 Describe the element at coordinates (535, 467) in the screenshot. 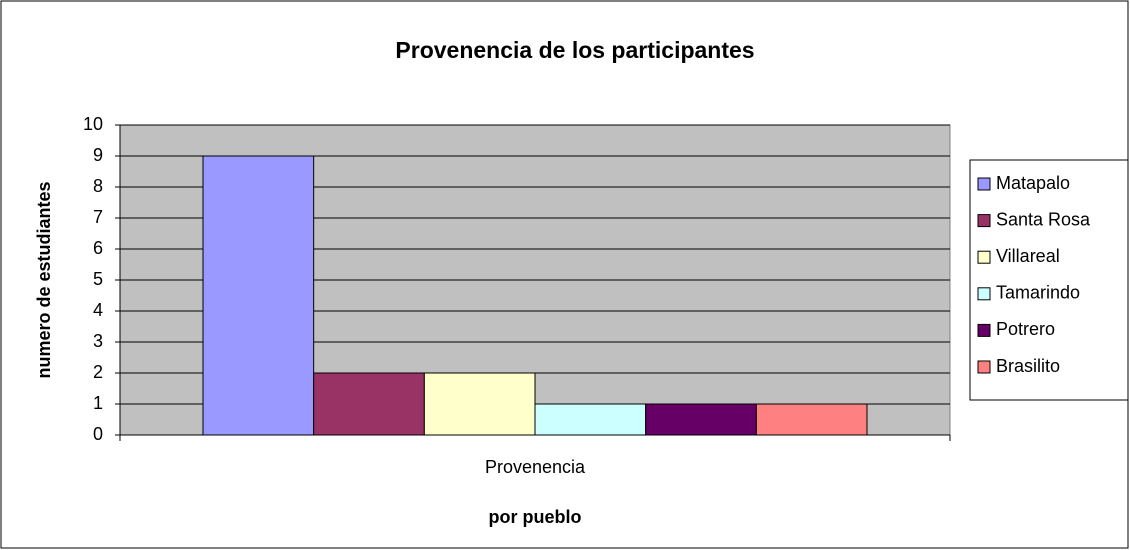

I see `x-tick-label: Provenencia` at that location.